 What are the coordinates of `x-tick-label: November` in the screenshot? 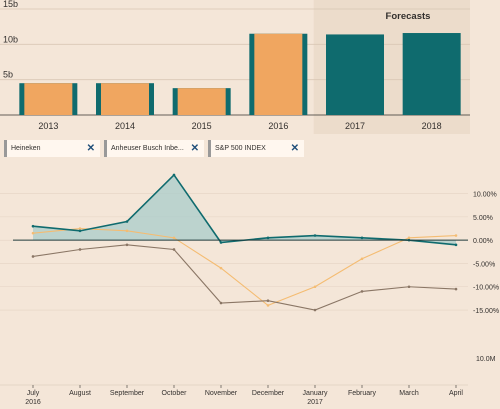 It's located at (221, 393).